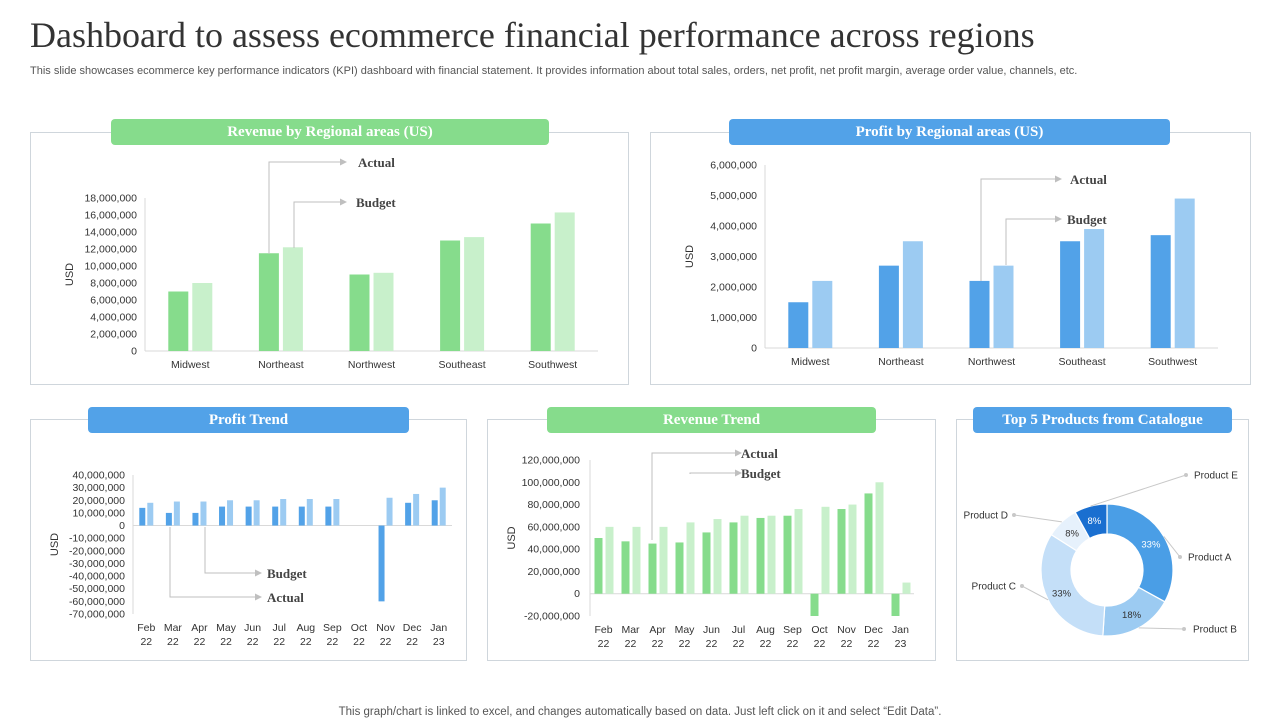  I want to click on y-tick-label: 18,000,000, so click(110, 199).